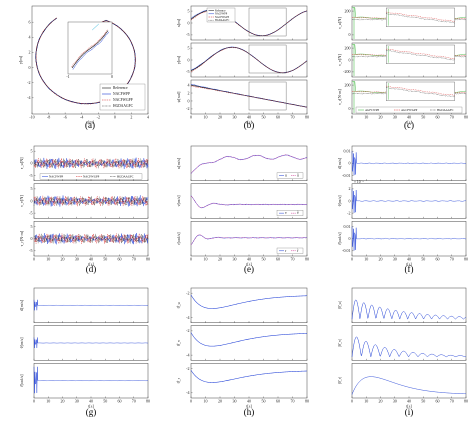 The image size is (474, 430). What do you see at coordinates (91, 406) in the screenshot?
I see `panel-g-x-axis-label: t[s]` at bounding box center [91, 406].